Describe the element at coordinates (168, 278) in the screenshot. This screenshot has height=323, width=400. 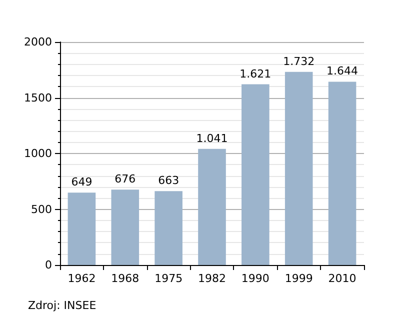
I see `x-tick-label: 1975` at that location.